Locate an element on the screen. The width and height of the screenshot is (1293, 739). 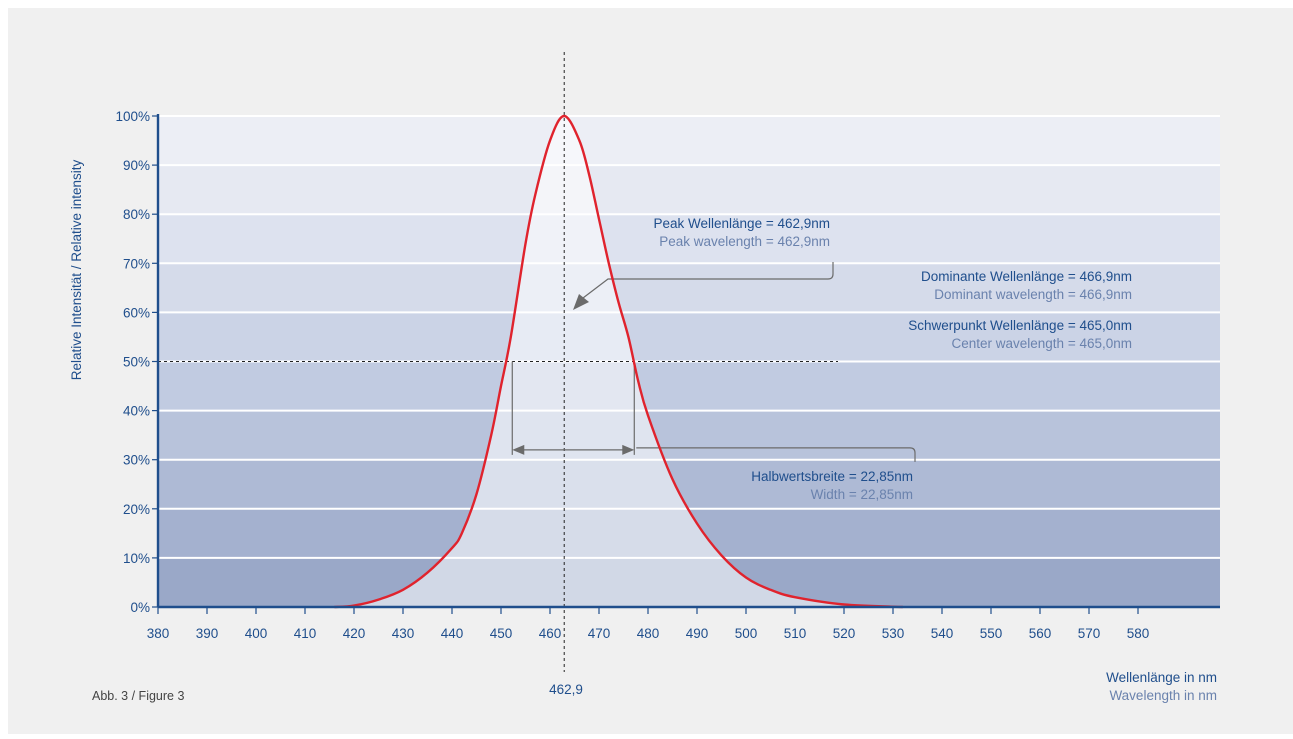
y-tick-label-40: 40% is located at coordinates (136, 411).